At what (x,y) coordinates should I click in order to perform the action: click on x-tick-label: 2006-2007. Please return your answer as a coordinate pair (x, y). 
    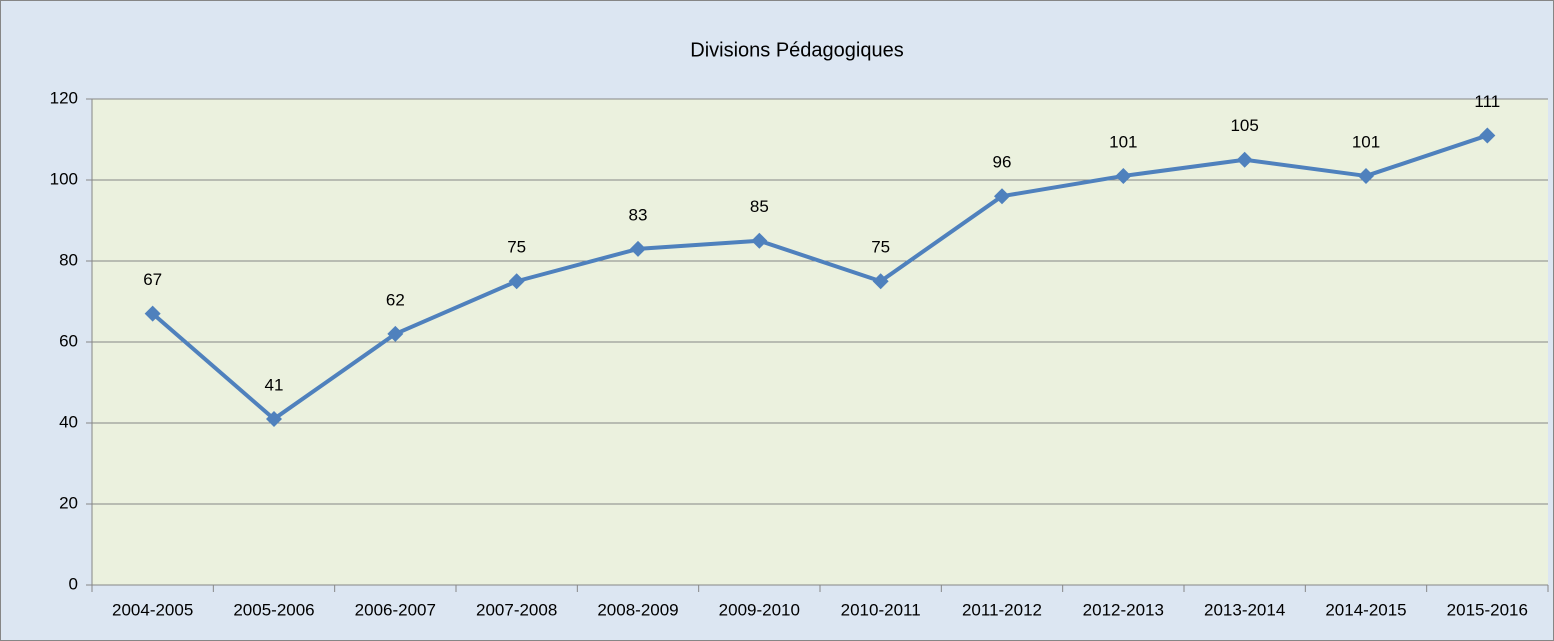
    Looking at the image, I should click on (395, 609).